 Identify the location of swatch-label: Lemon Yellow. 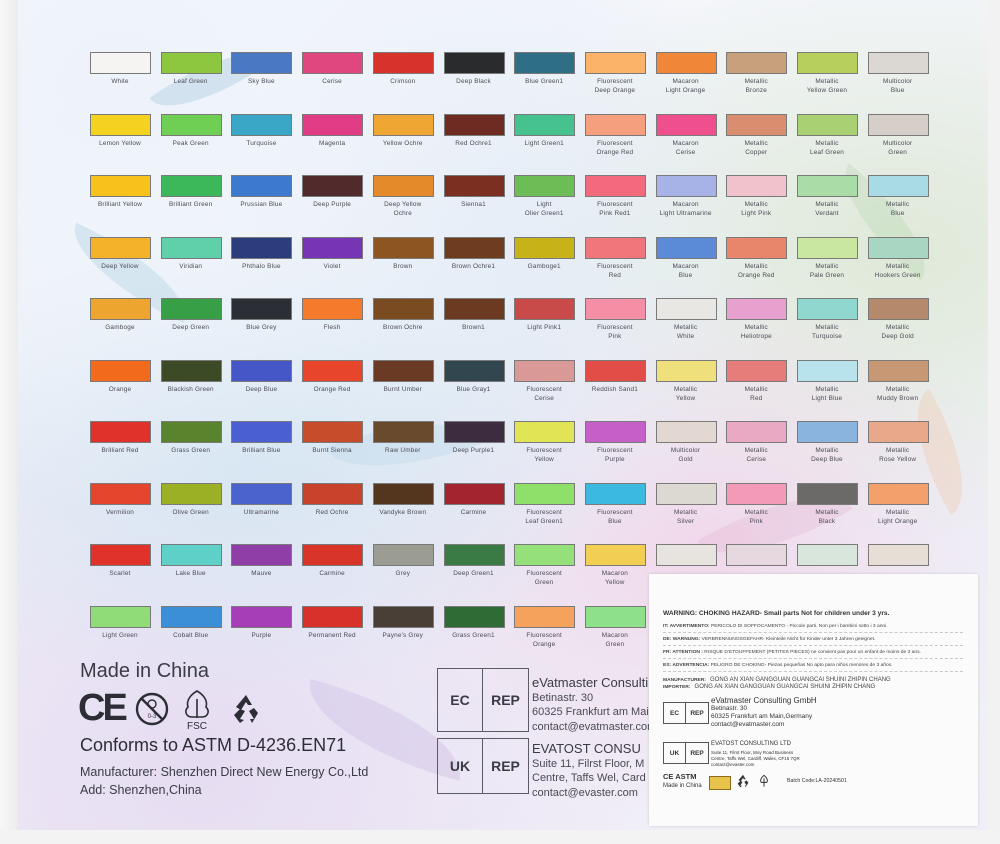
(120, 143).